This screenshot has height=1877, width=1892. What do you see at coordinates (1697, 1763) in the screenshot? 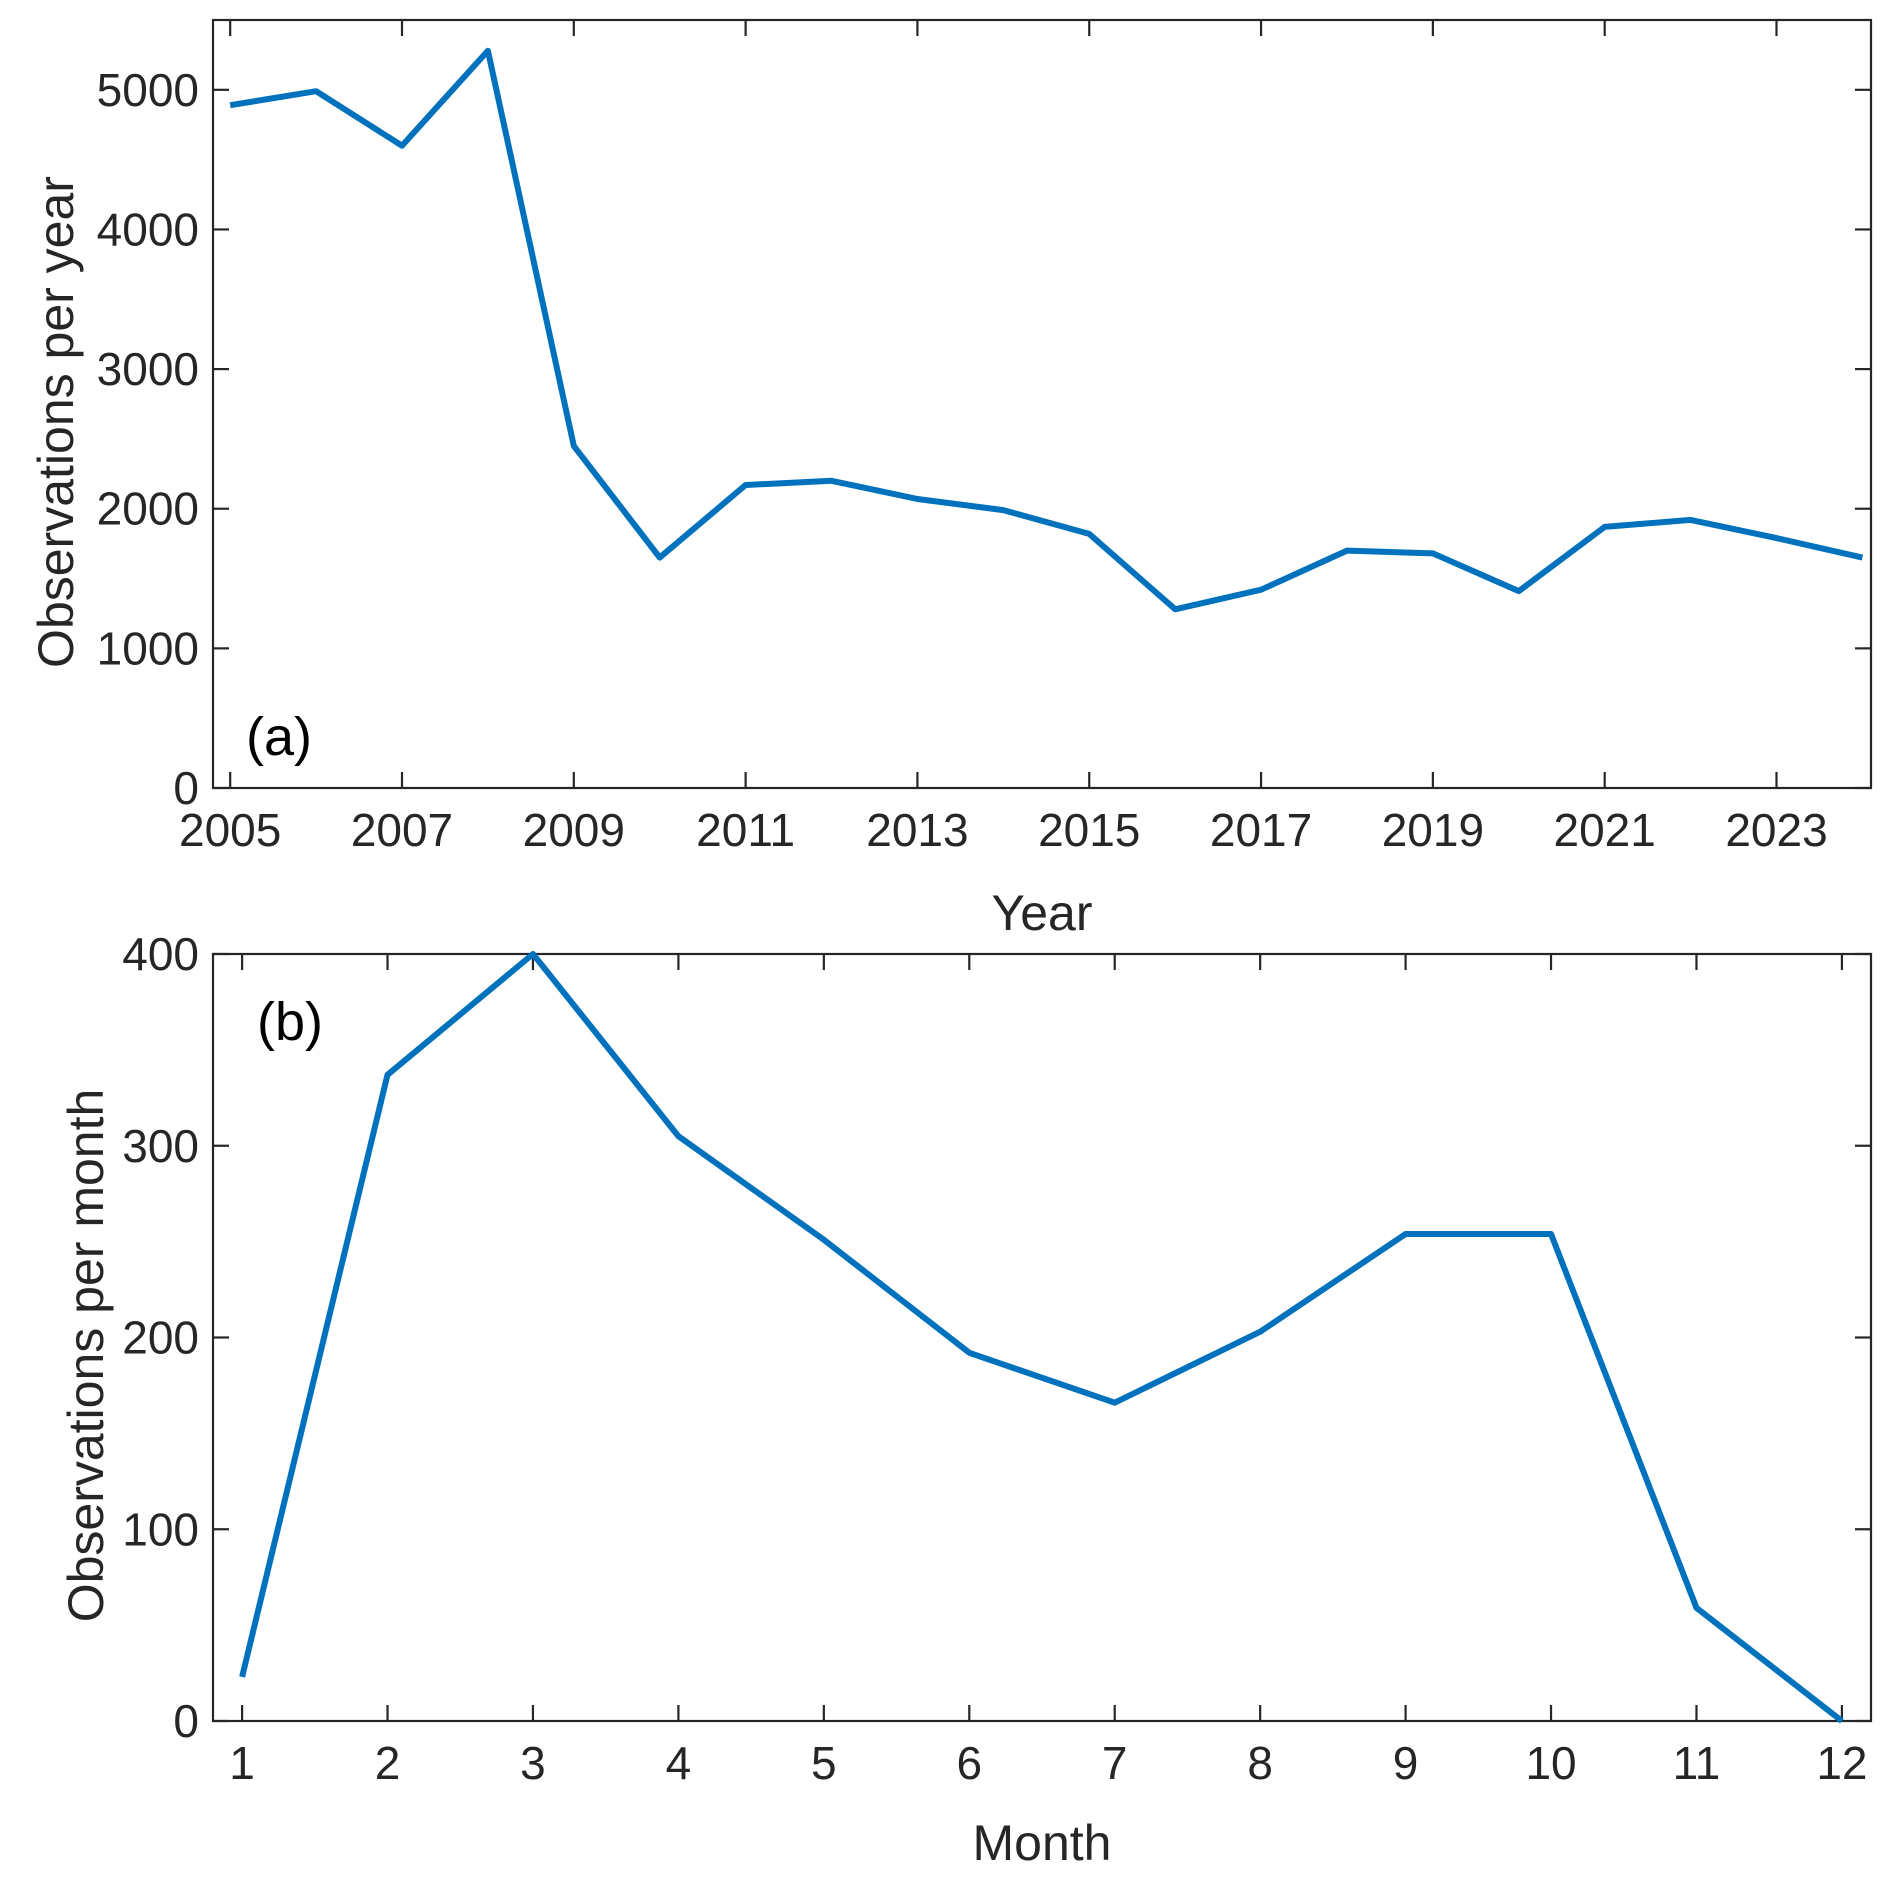
I see `panel-b-xtick-label: 11` at bounding box center [1697, 1763].